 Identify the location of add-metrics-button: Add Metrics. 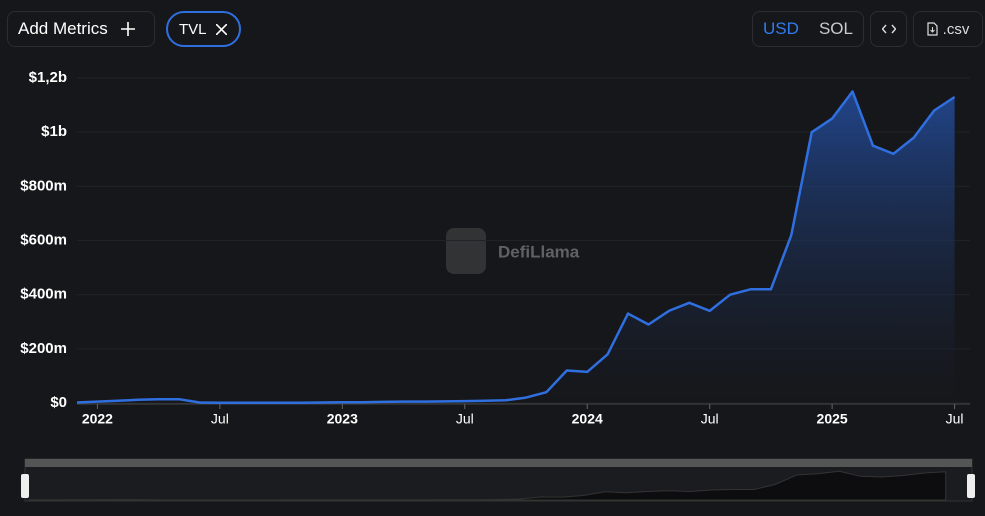
(81, 29).